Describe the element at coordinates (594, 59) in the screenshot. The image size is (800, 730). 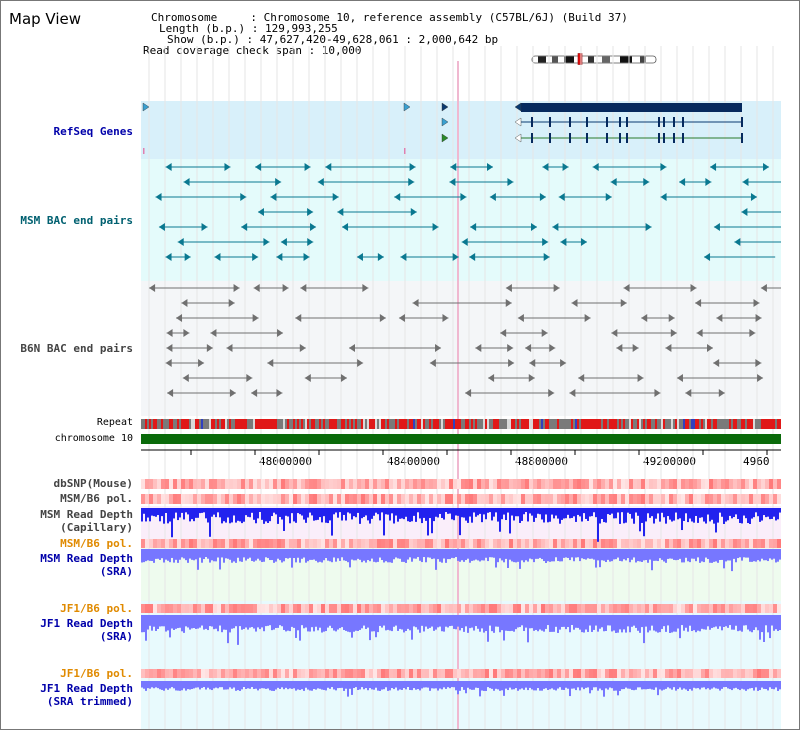
I see `chromosome-ideogram` at that location.